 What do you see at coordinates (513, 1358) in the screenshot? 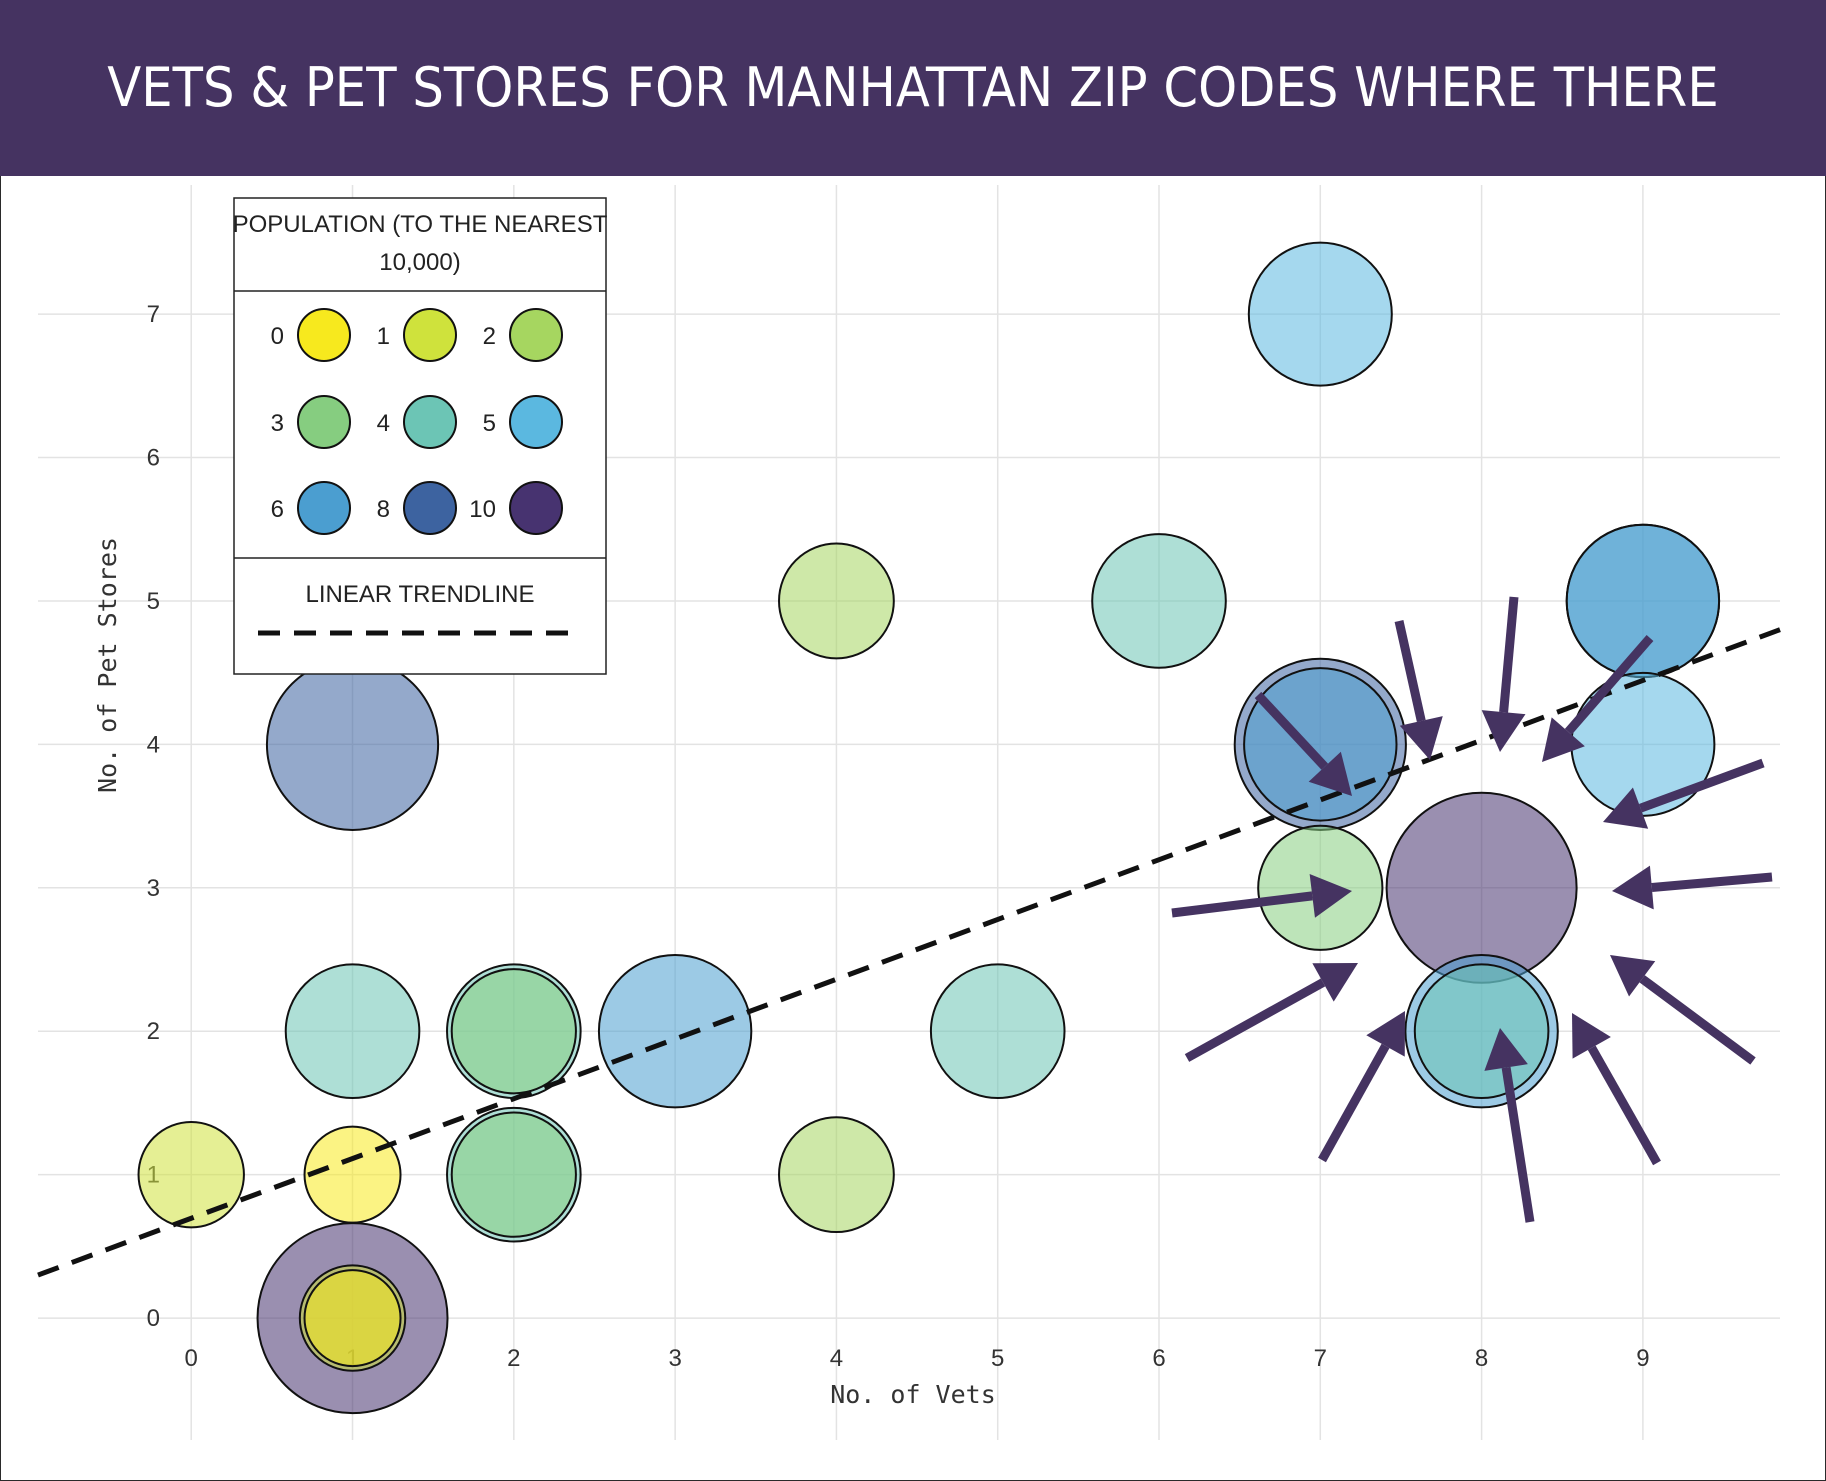
I see `x-tick-label: 2` at bounding box center [513, 1358].